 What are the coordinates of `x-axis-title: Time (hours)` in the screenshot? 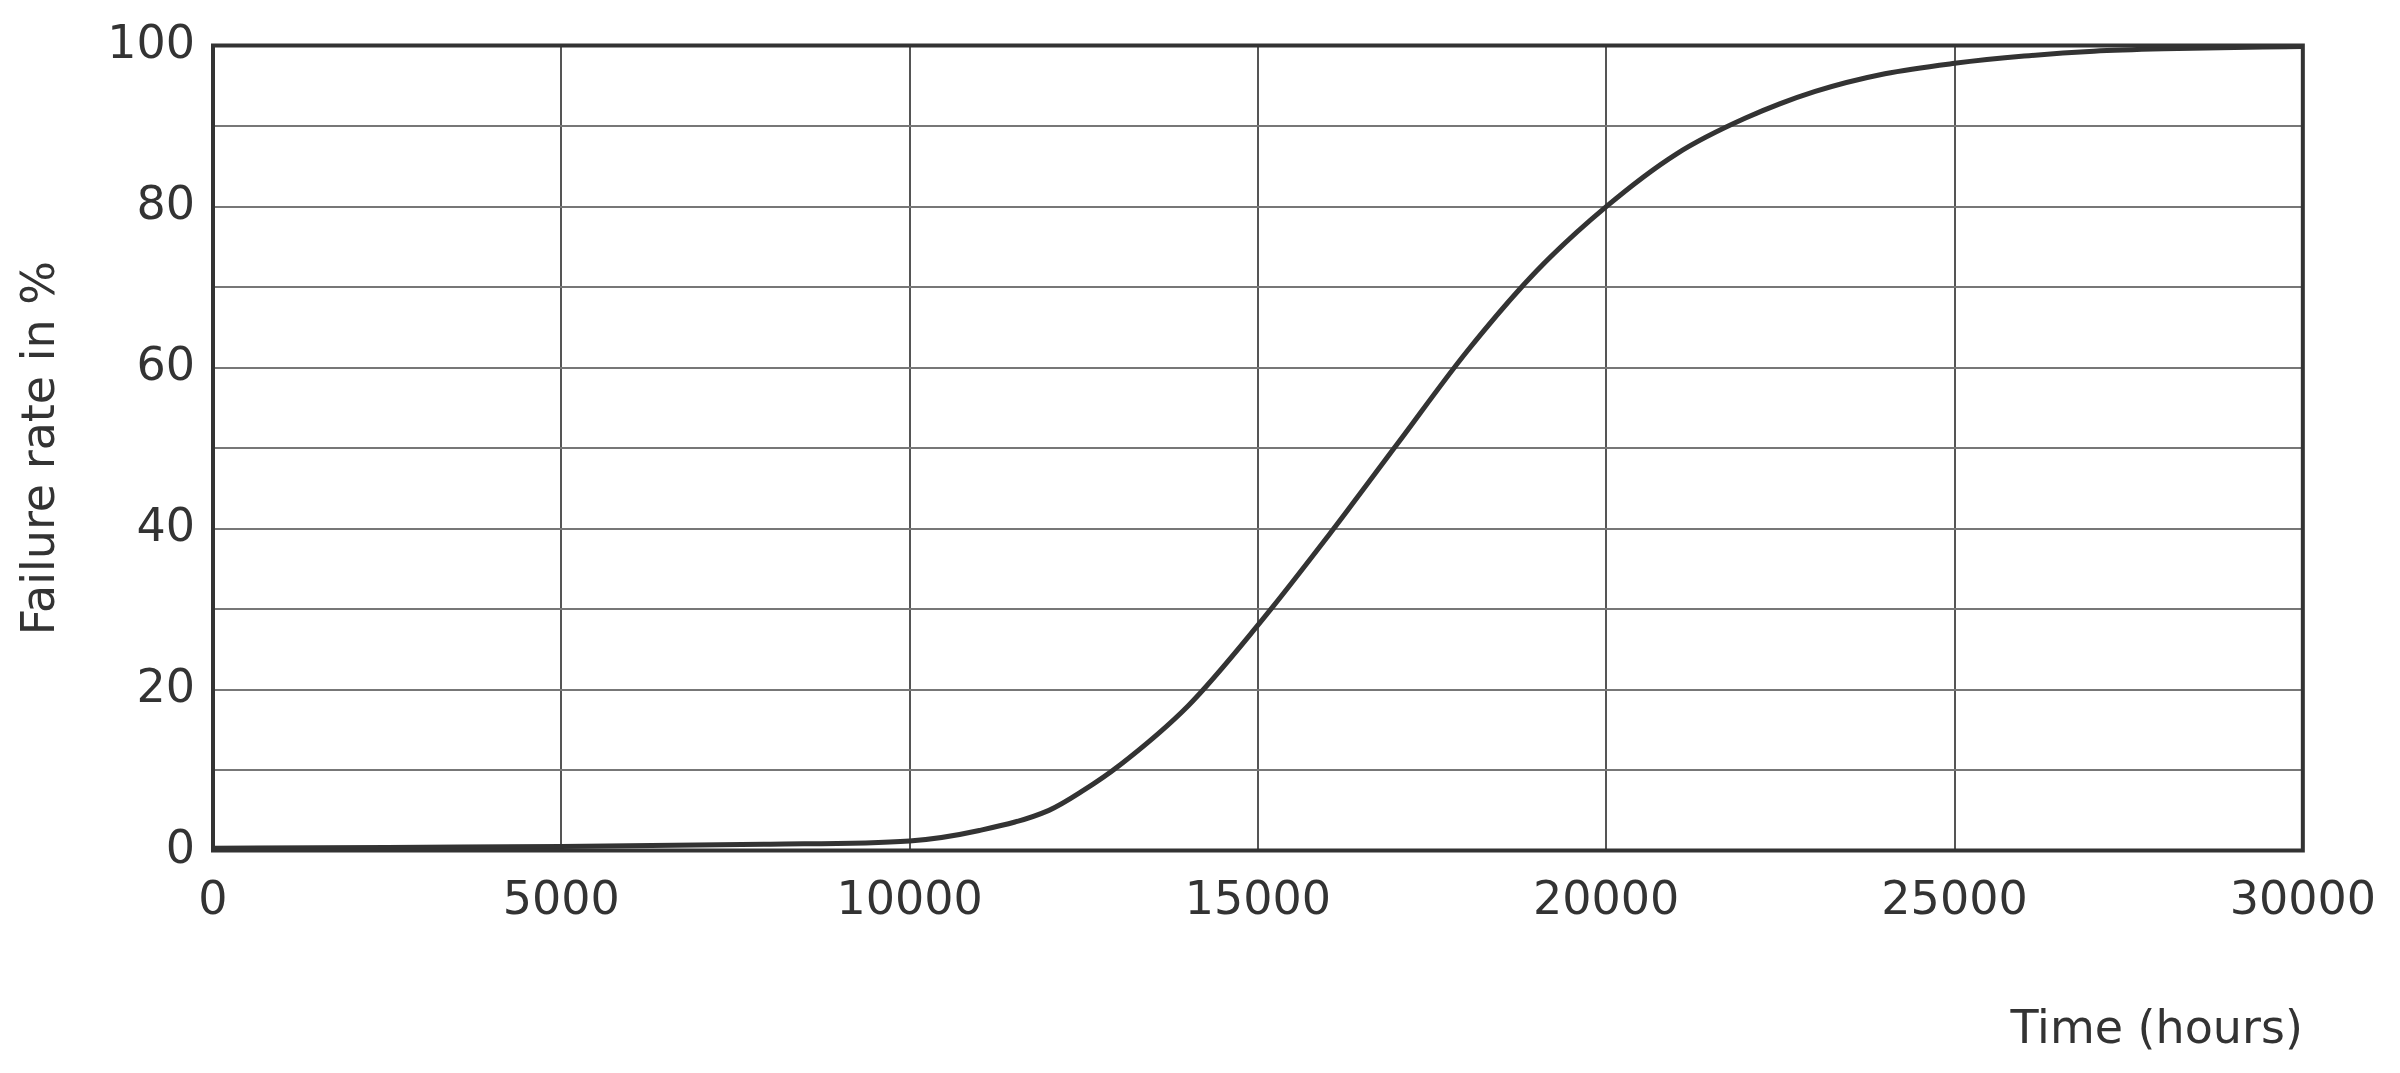 It's located at (2156, 1027).